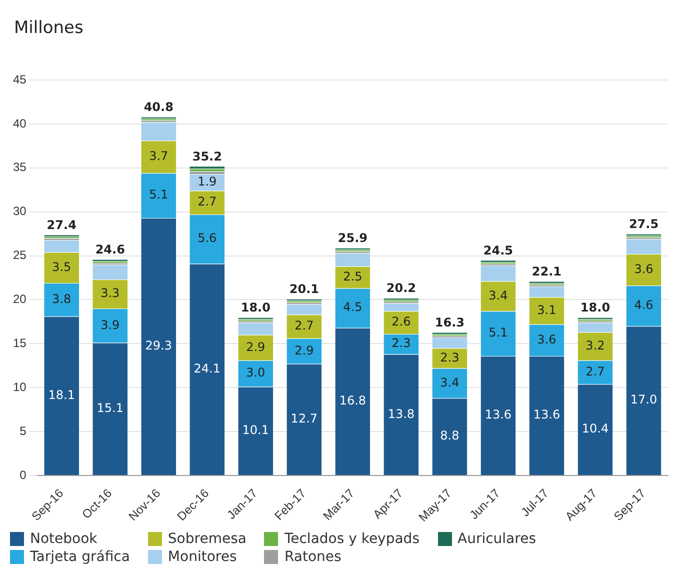 This screenshot has width=683, height=578. What do you see at coordinates (644, 399) in the screenshot?
I see `data-label: 17.0` at bounding box center [644, 399].